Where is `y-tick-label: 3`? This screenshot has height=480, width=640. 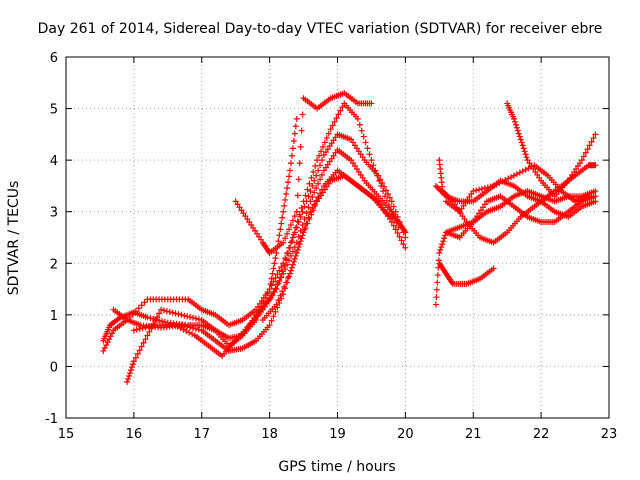
y-tick-label: 3 is located at coordinates (54, 213).